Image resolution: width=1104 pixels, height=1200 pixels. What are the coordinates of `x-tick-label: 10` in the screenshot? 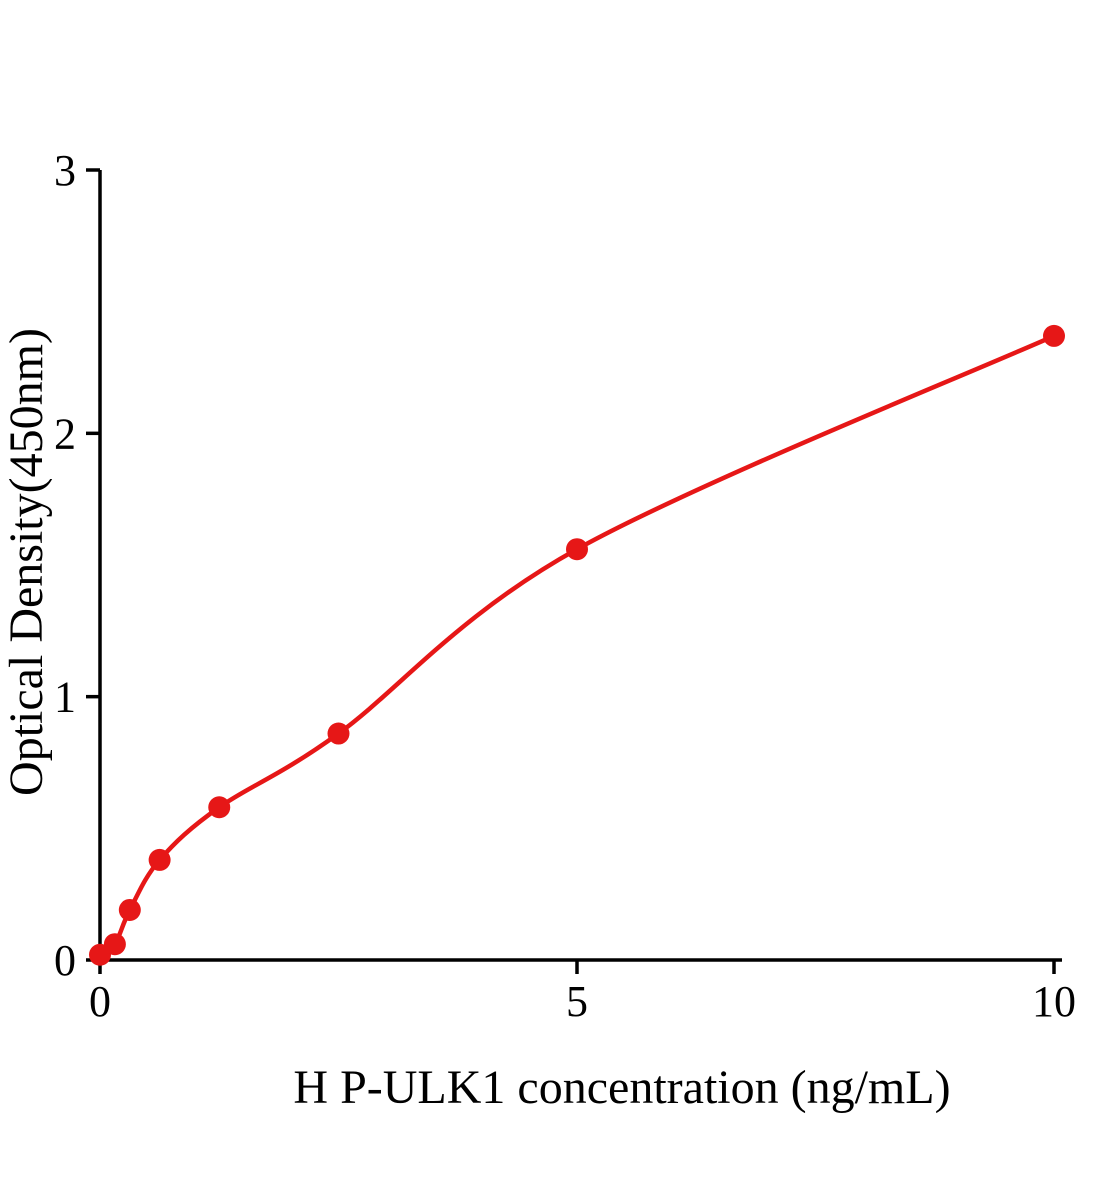 It's located at (1054, 1001).